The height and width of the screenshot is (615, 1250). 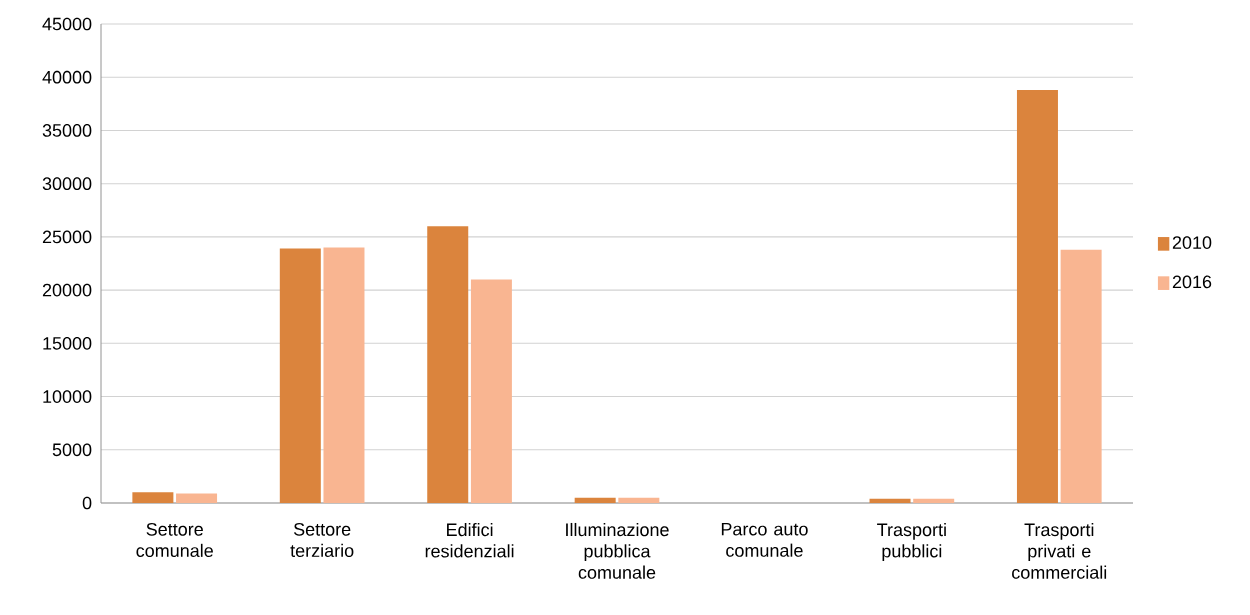 What do you see at coordinates (174, 540) in the screenshot?
I see `x-tick-label: Settore comunale` at bounding box center [174, 540].